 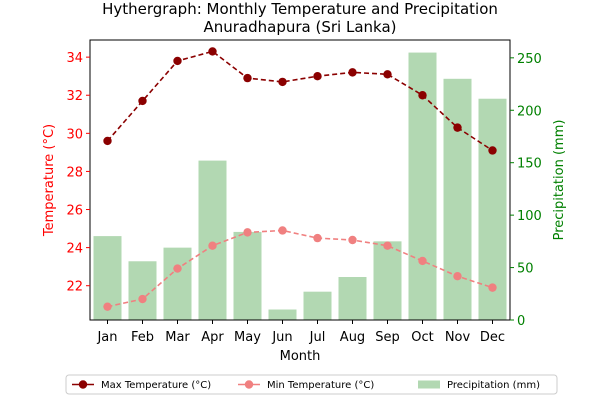 I want to click on max-temp-point-aug, so click(x=352, y=72).